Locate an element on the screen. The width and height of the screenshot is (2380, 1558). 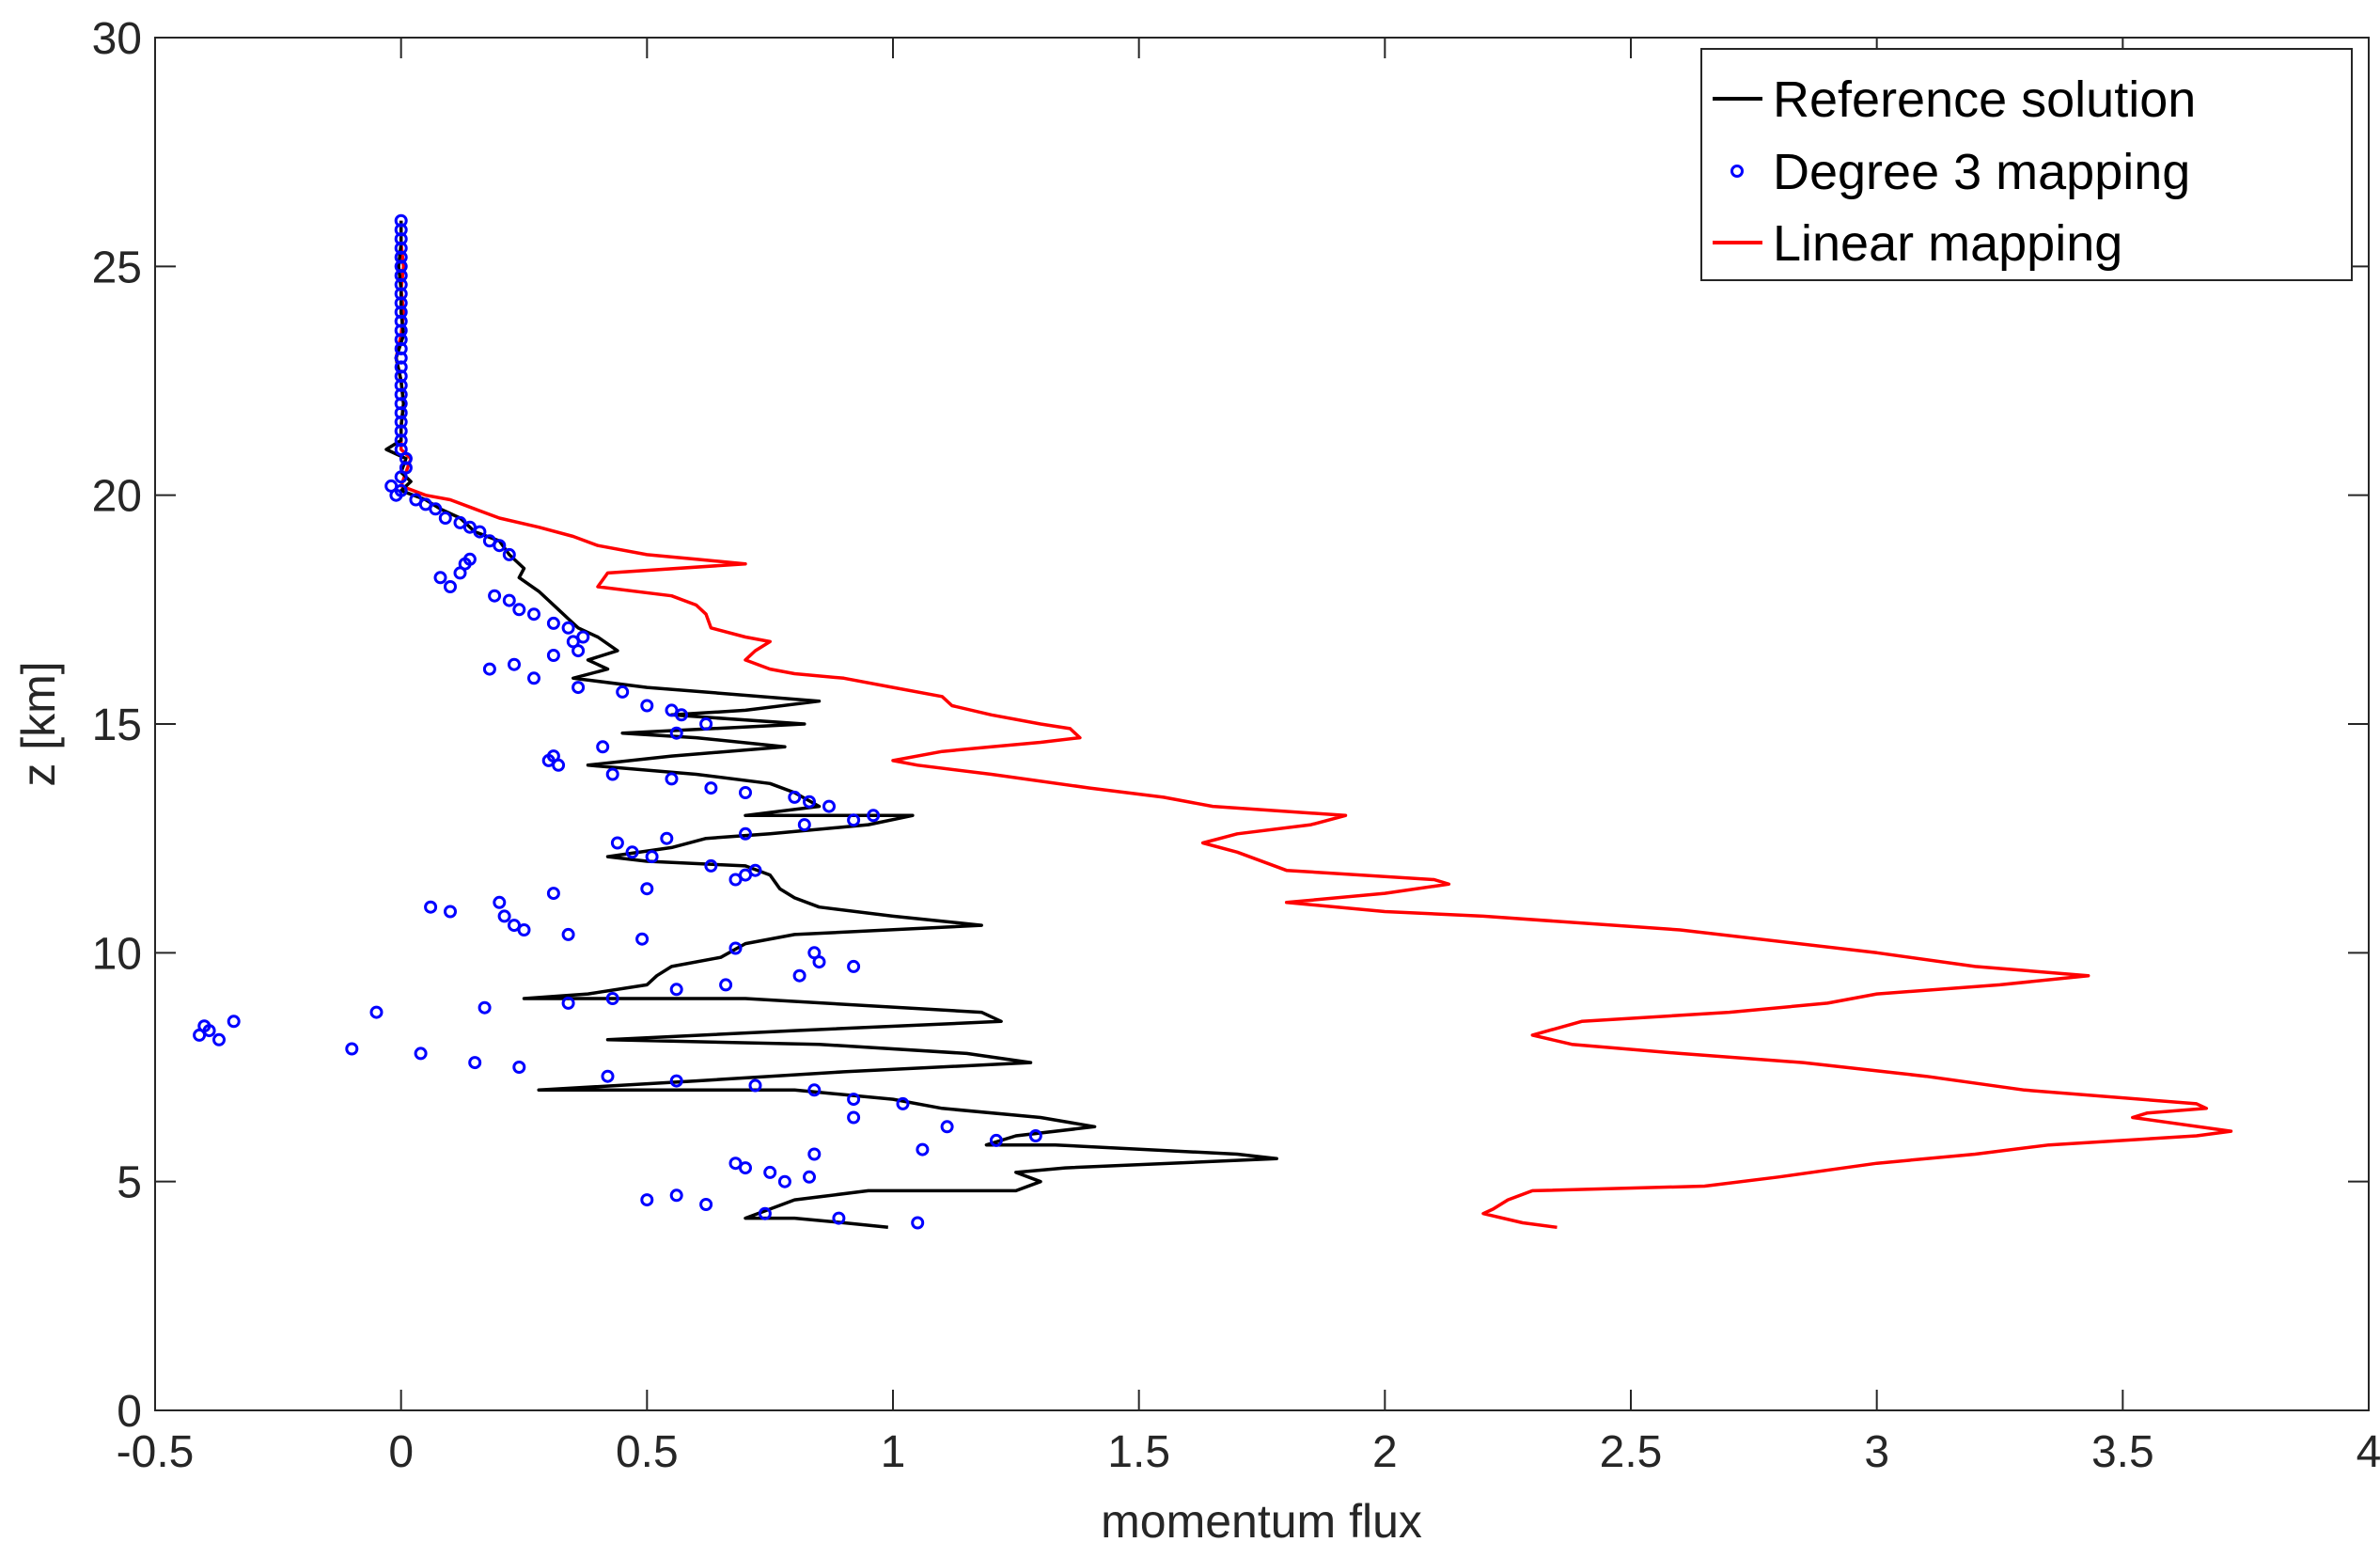
y-tick-label: 15 is located at coordinates (117, 725).